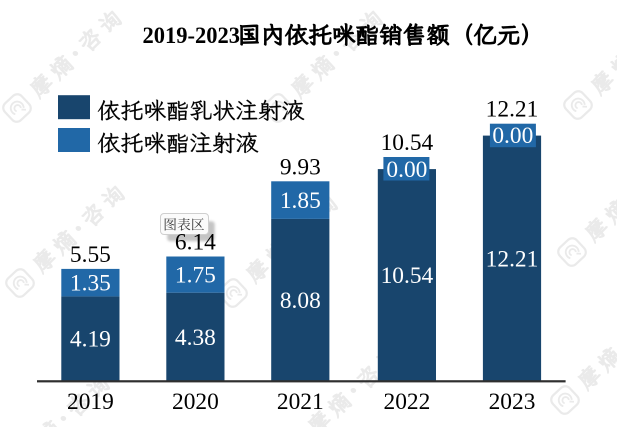 This screenshot has width=617, height=427. I want to click on svg-text: 1.85, so click(300, 201).